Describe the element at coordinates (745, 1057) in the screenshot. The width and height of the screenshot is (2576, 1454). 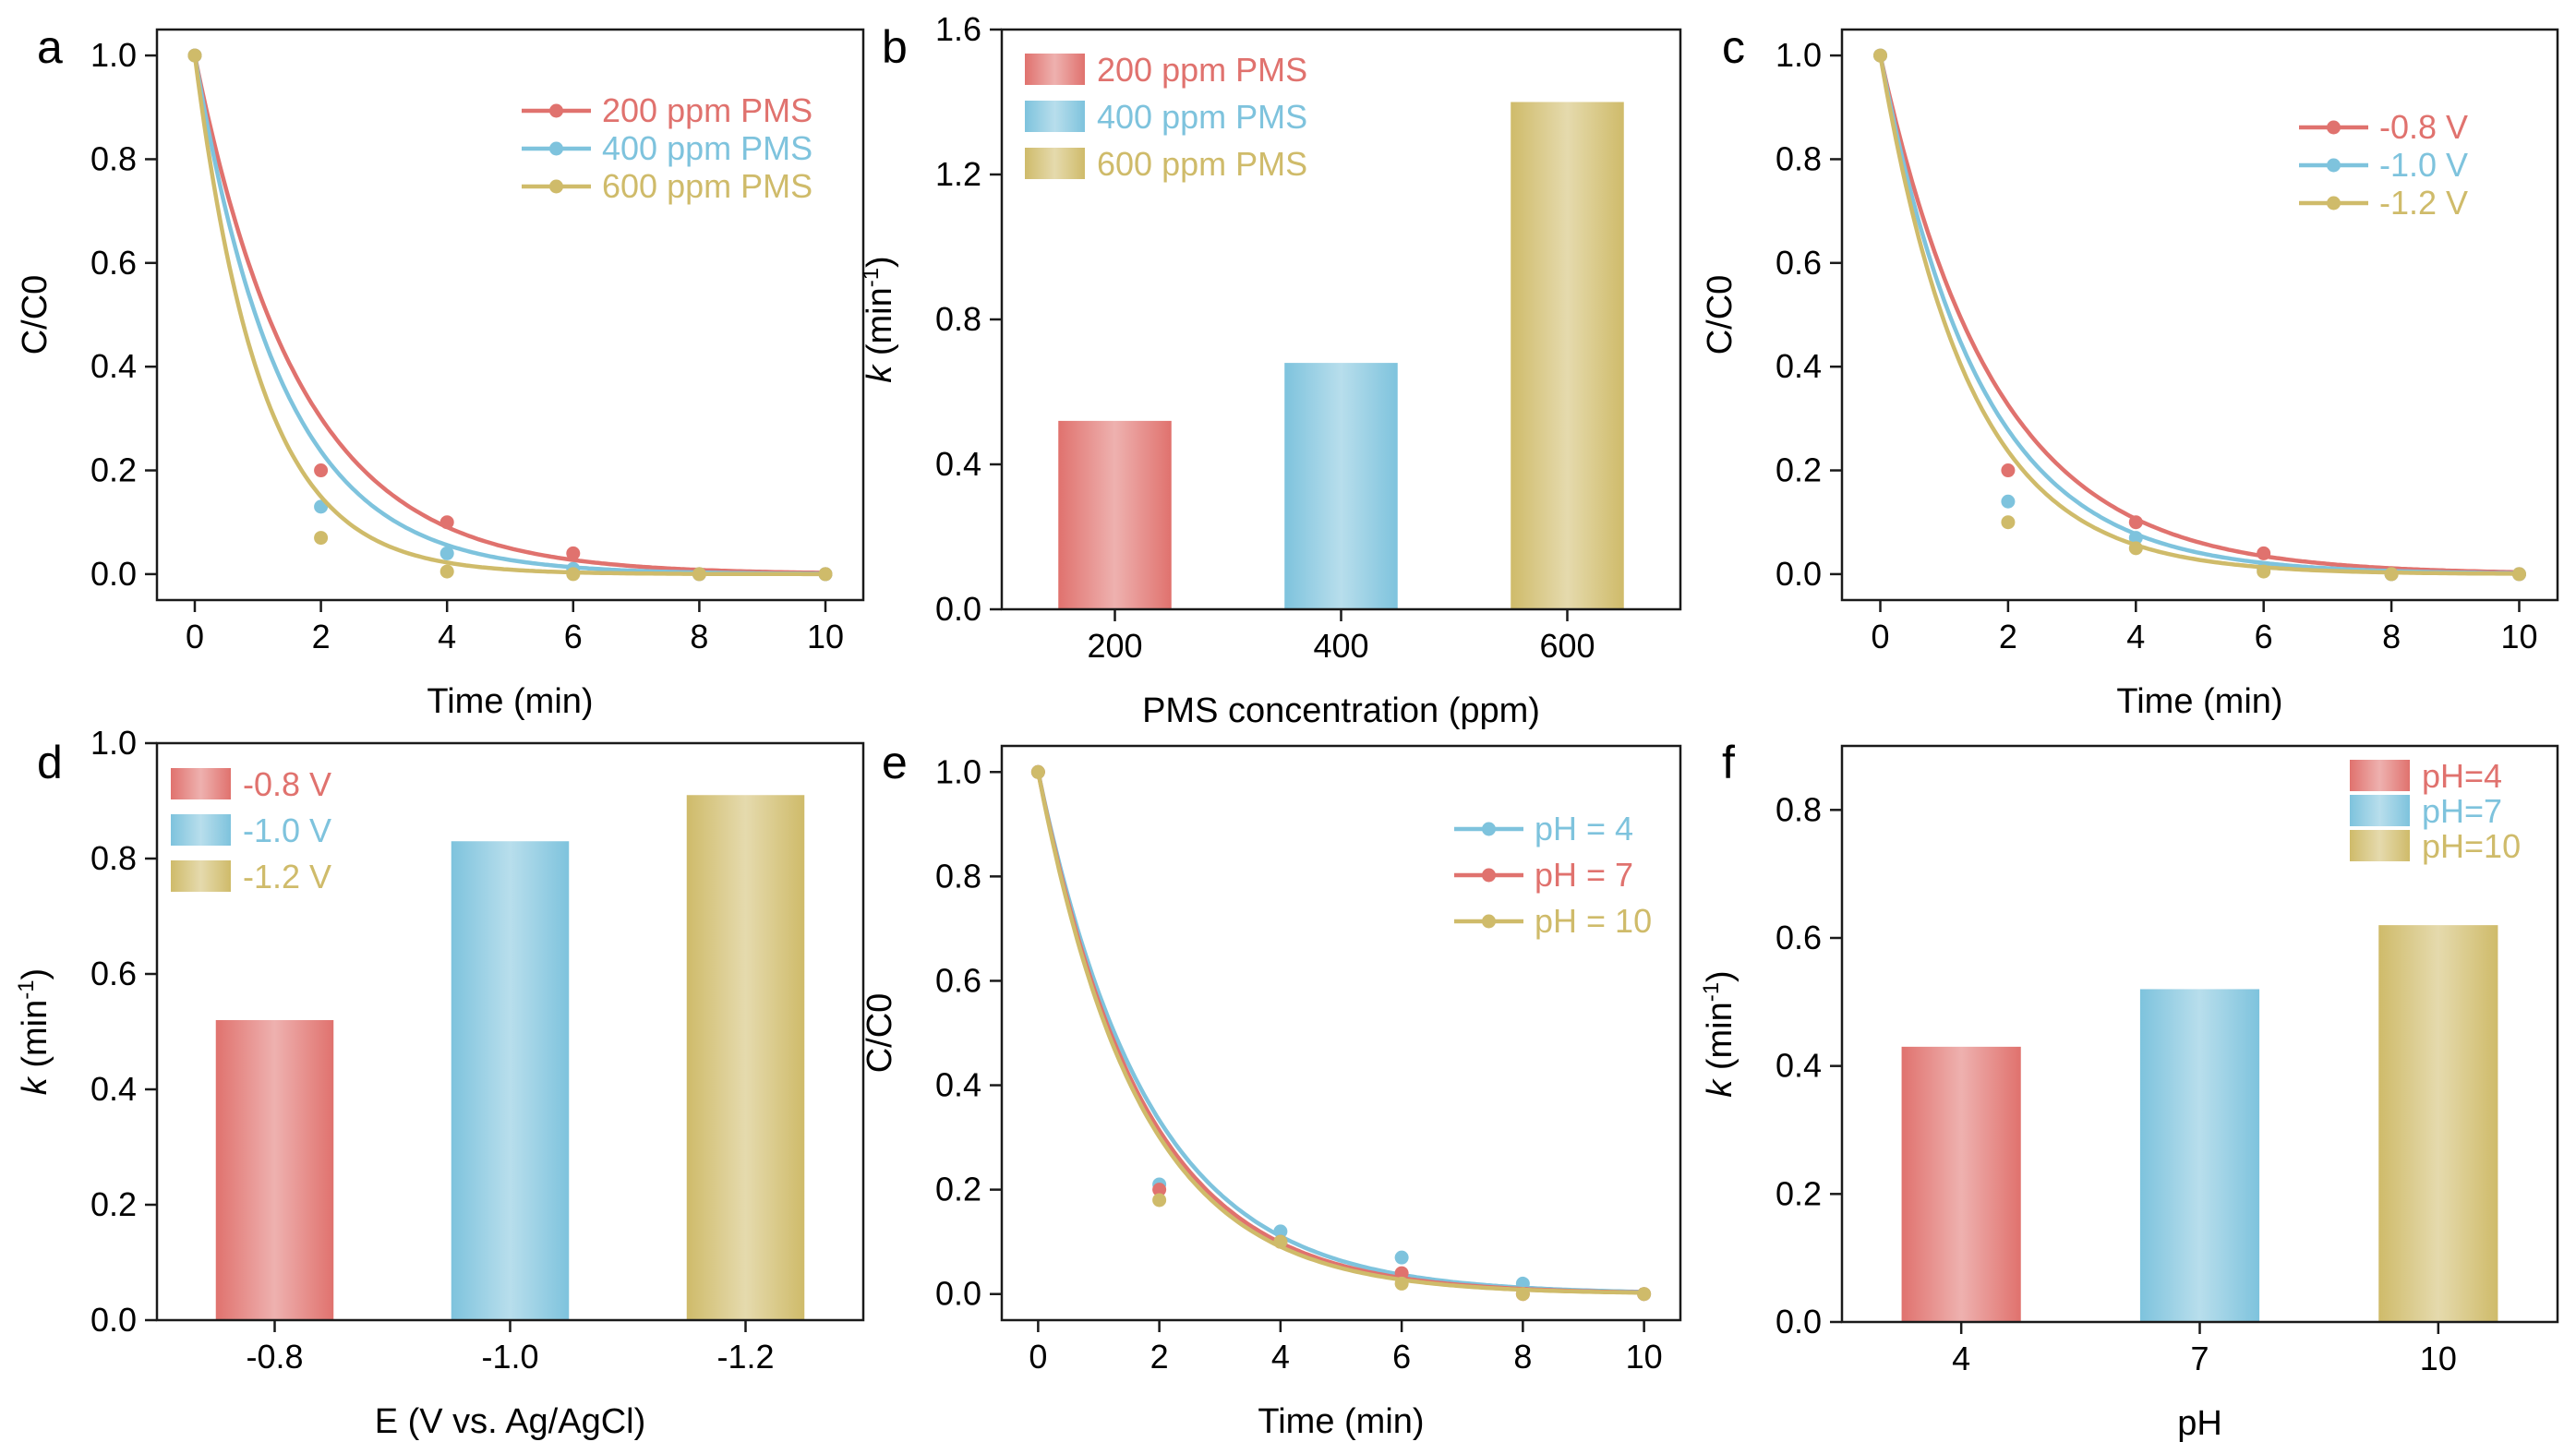
I see `bar--1.2` at that location.